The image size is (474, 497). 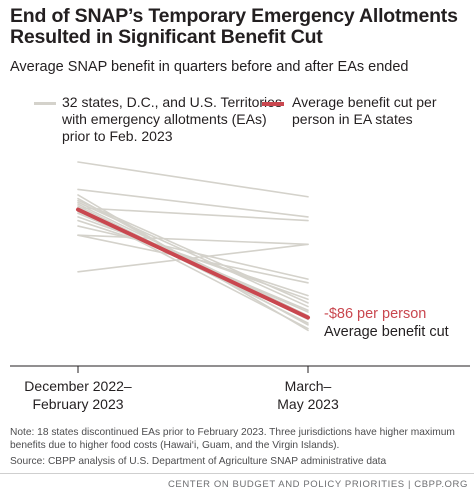 What do you see at coordinates (308, 386) in the screenshot?
I see `x-tick-label-end-line-1: March–` at bounding box center [308, 386].